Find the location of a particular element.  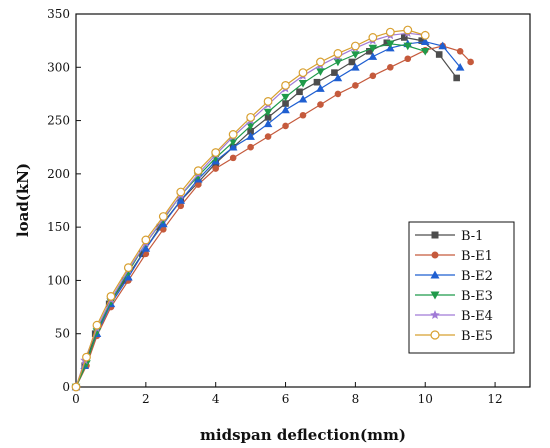

legend: B-1 B-E1 B-E2 B-E3 B-E4 B-E5 is located at coordinates (461, 287).